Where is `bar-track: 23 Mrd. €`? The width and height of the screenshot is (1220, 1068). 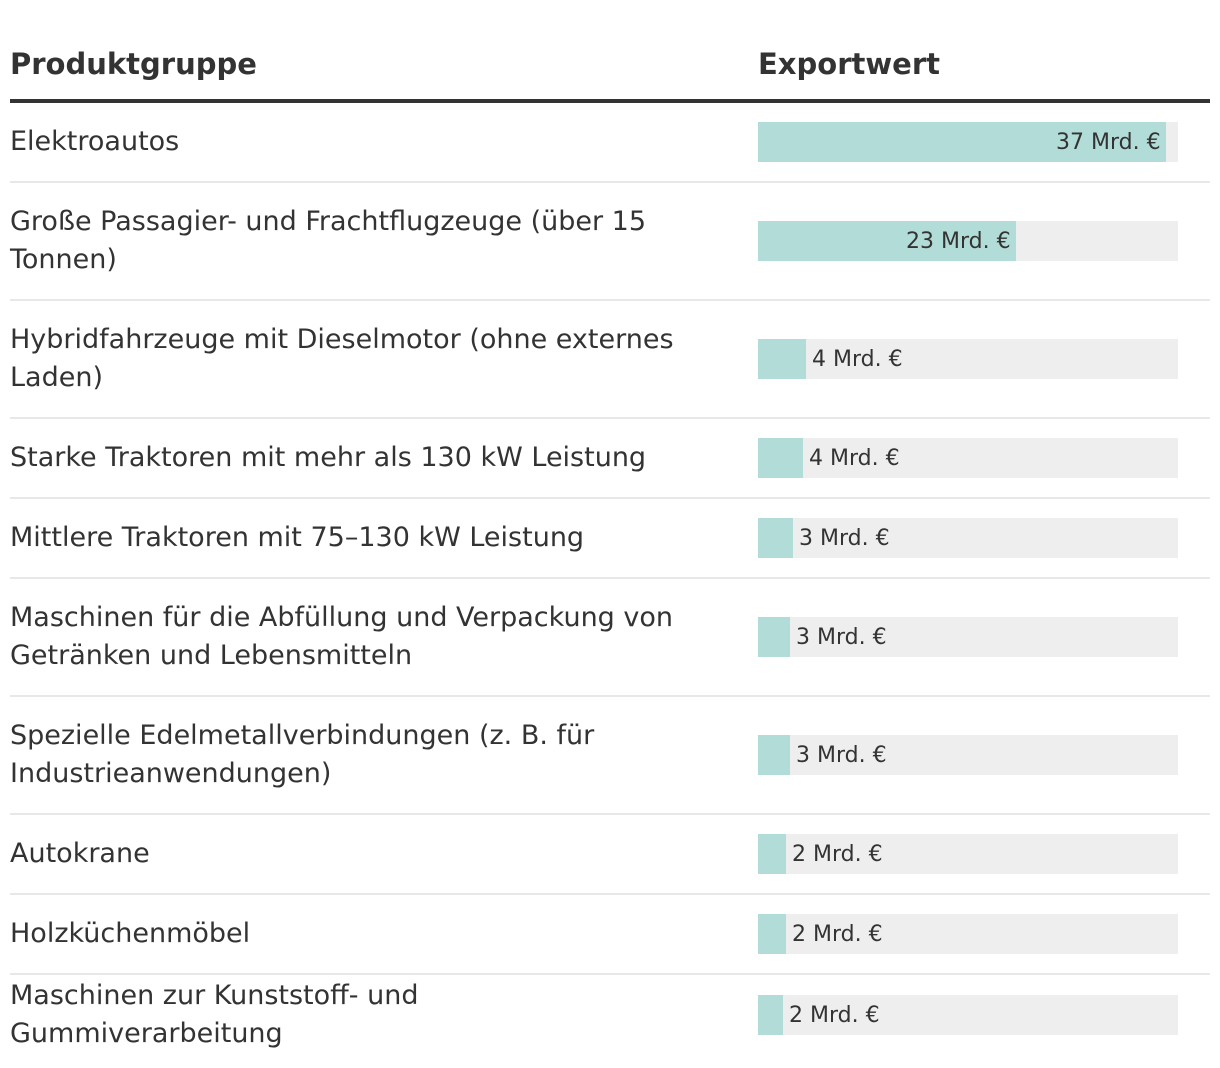
bar-track: 23 Mrd. € is located at coordinates (968, 241).